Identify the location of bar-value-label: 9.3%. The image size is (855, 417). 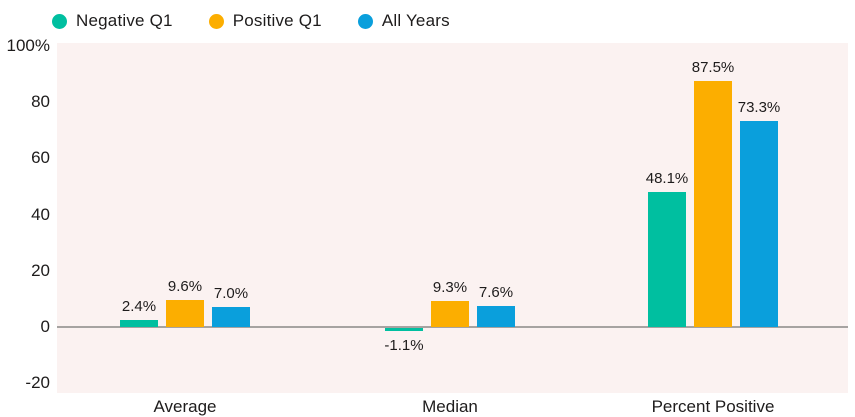
(450, 287).